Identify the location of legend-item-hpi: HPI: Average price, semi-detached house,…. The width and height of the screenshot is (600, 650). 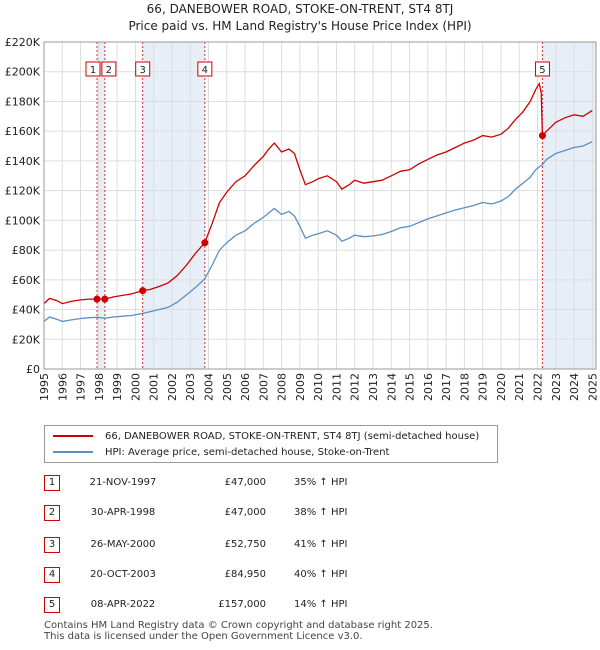
(221, 452).